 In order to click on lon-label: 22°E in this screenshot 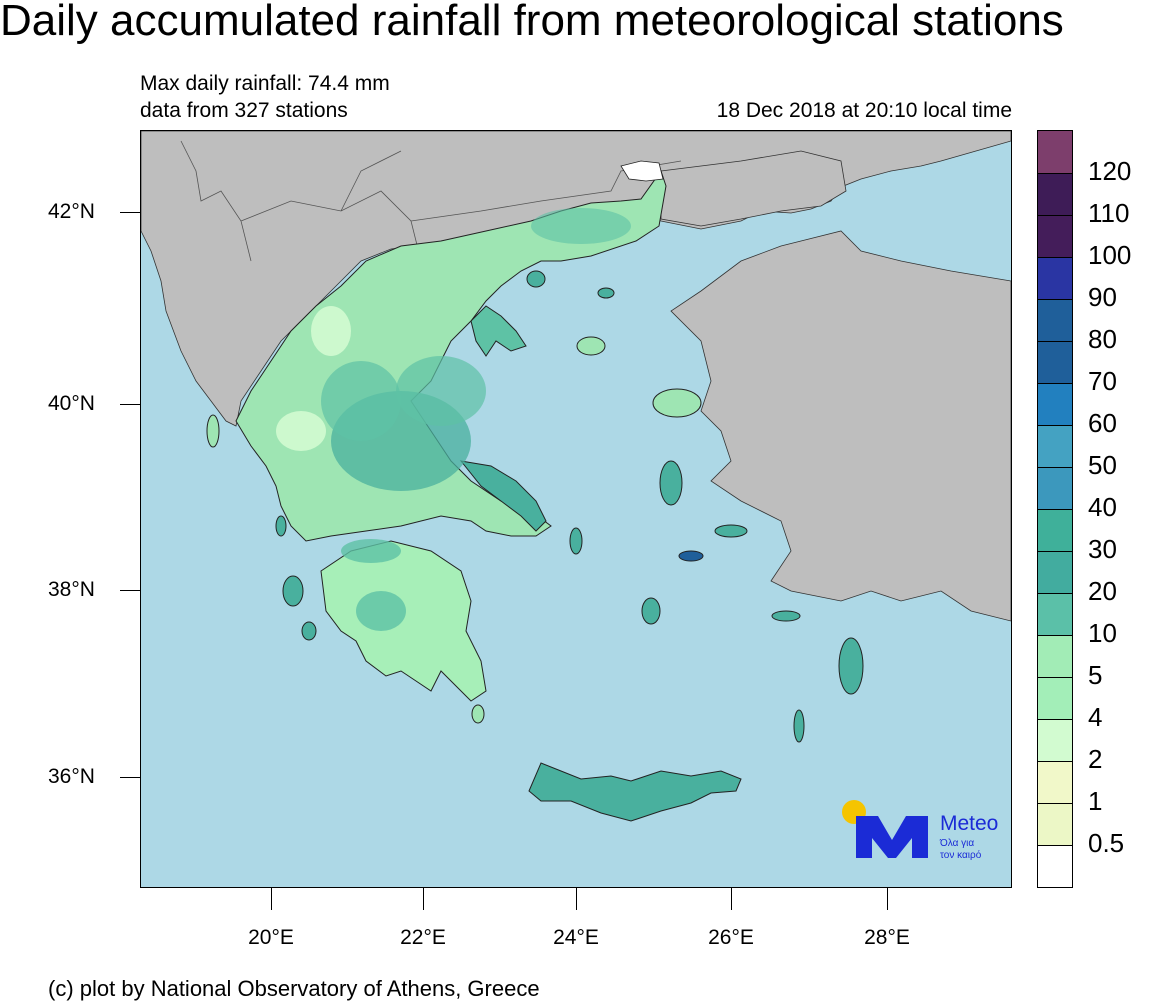, I will do `click(423, 937)`.